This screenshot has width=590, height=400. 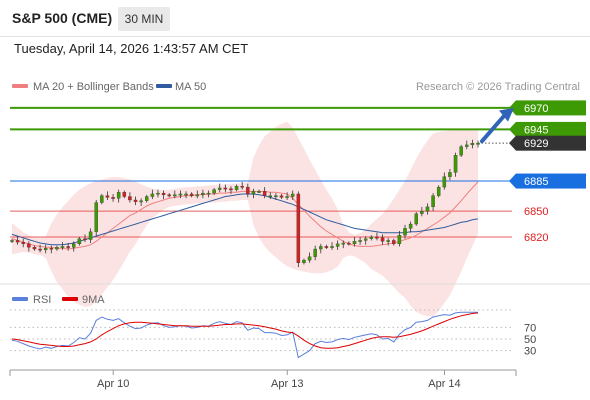 I want to click on rsi-tick-50: 50, so click(x=530, y=340).